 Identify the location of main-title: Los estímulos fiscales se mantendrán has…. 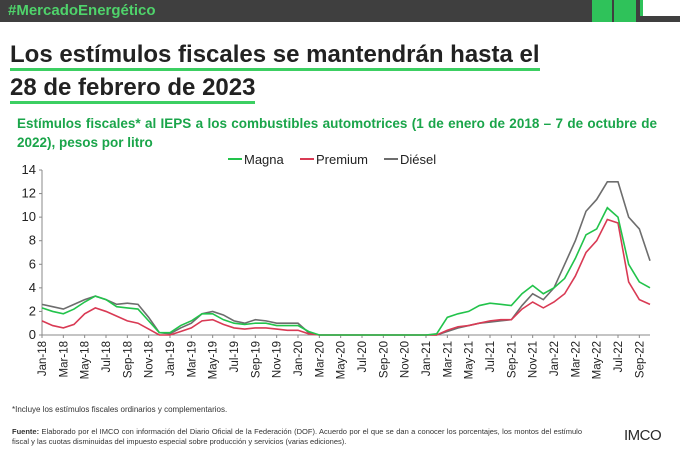
(330, 71).